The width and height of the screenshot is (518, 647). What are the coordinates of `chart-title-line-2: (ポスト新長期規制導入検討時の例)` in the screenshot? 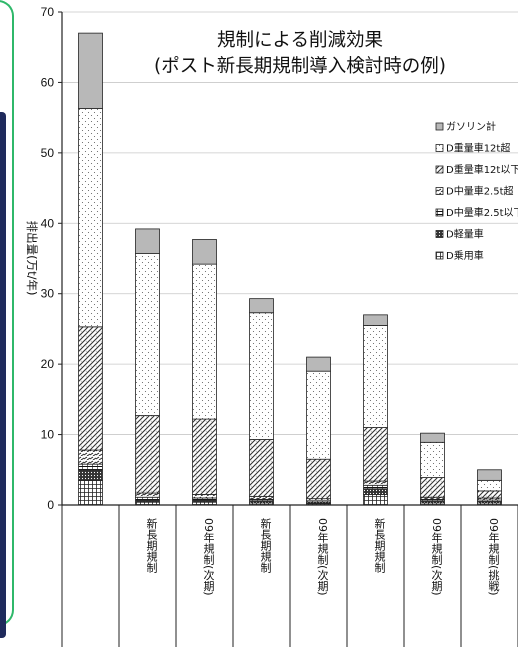 It's located at (300, 66).